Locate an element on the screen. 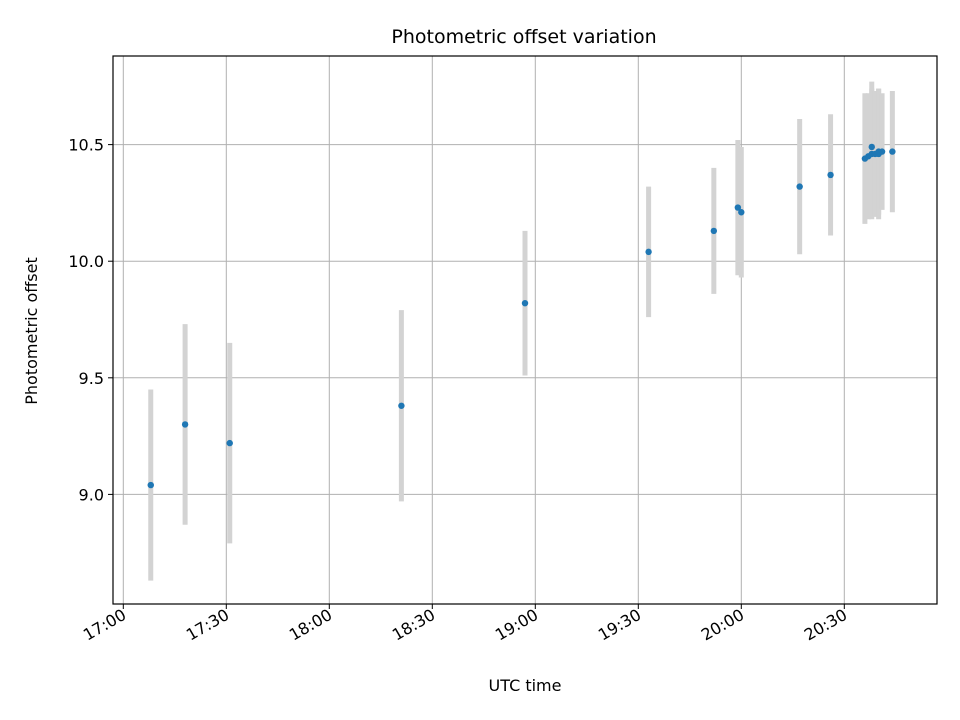 The height and width of the screenshot is (720, 960). chart-title: Photometric offset variation is located at coordinates (523, 37).